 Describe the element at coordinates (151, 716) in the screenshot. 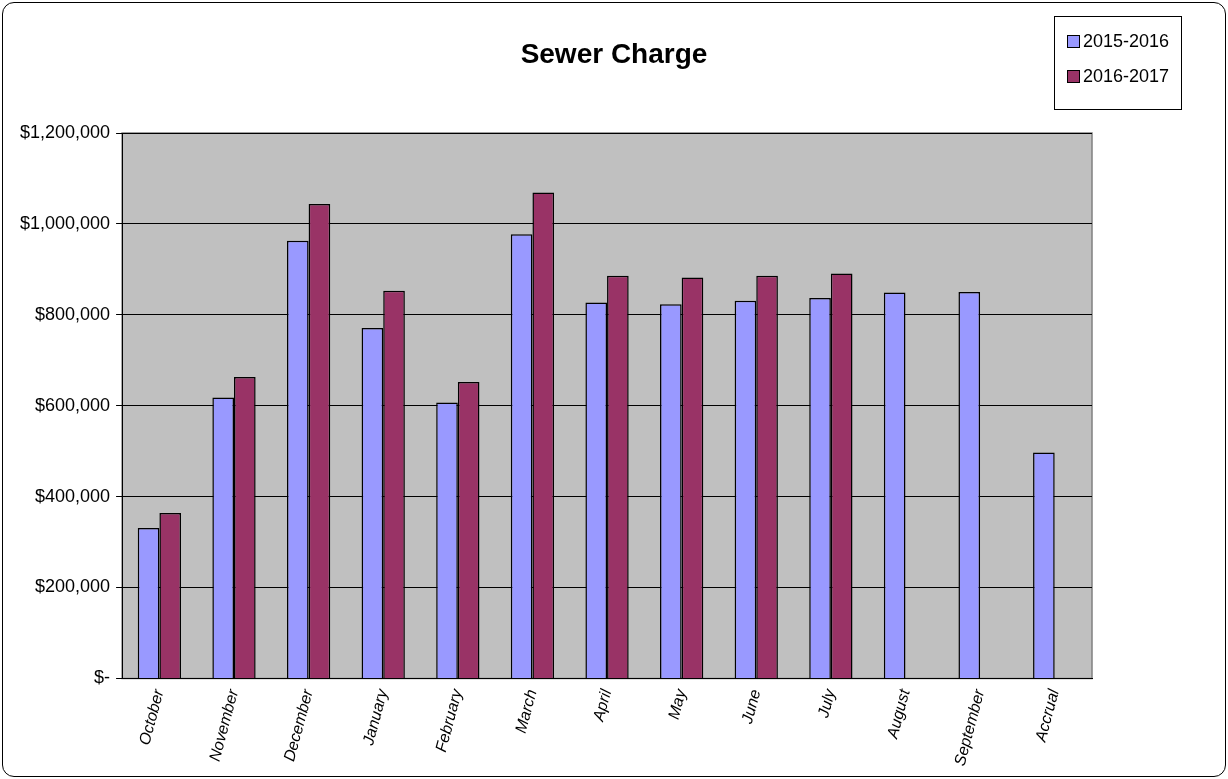

I see `x-tick-label: October` at that location.